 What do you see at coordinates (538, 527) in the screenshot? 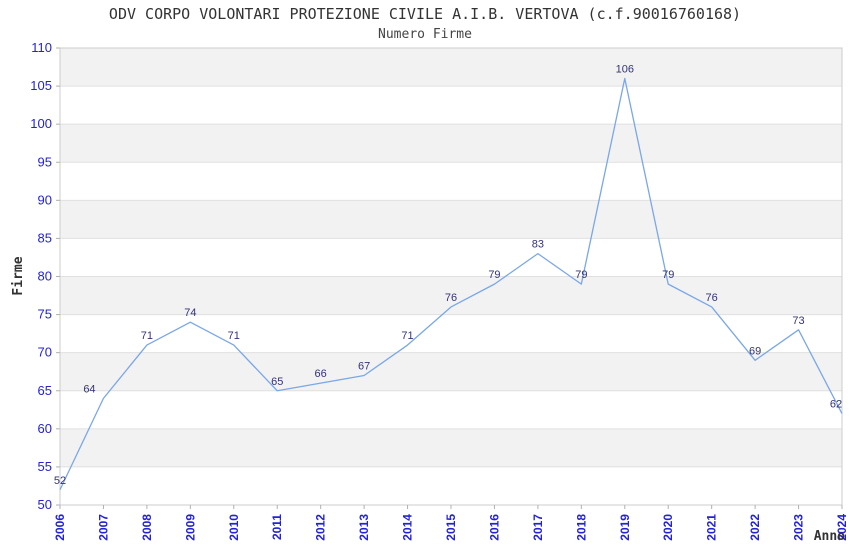
I see `x-tick-label: 2017` at bounding box center [538, 527].